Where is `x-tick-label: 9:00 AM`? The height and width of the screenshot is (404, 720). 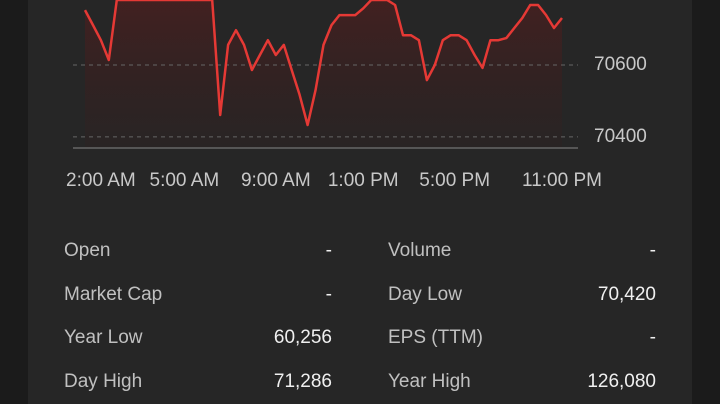
x-tick-label: 9:00 AM is located at coordinates (276, 180).